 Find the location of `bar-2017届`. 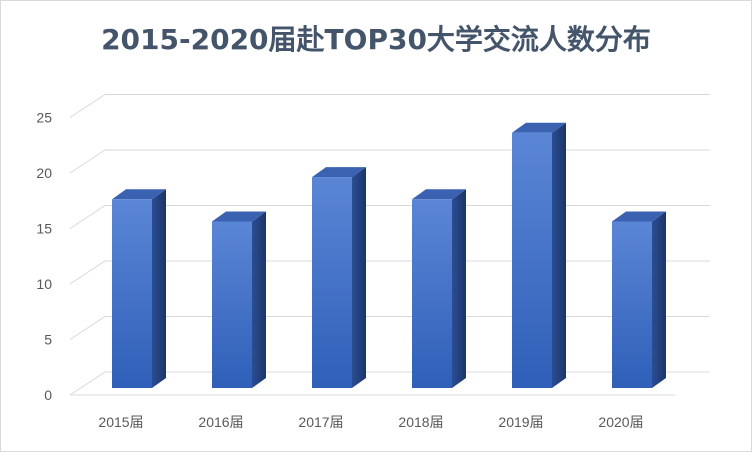

bar-2017届 is located at coordinates (339, 277).